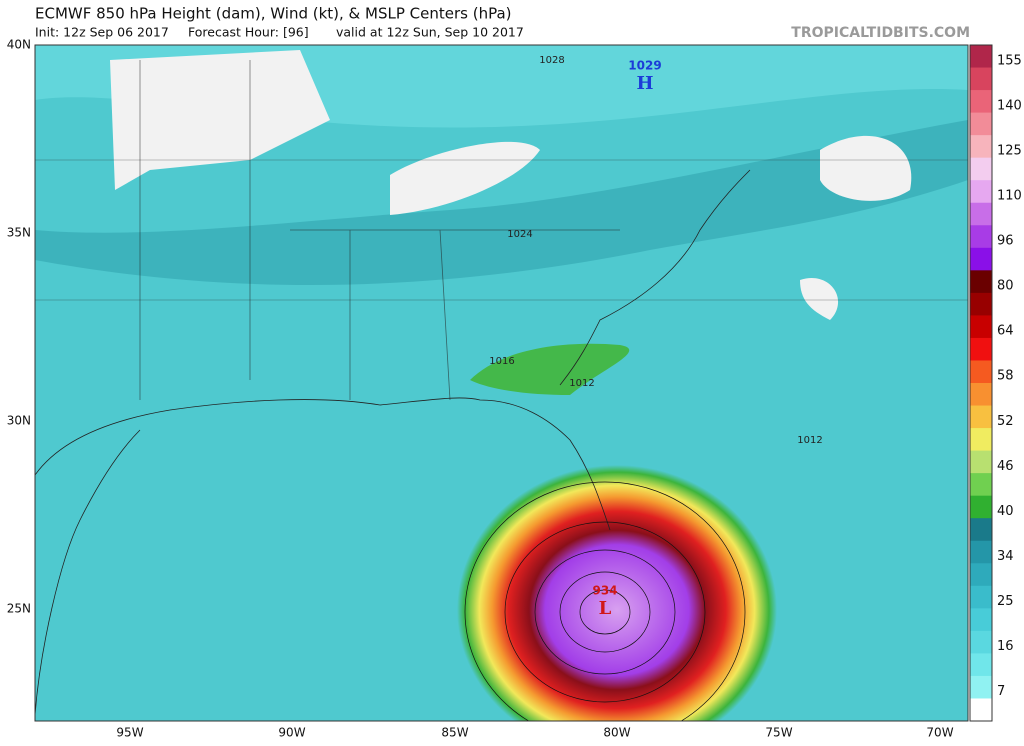 The width and height of the screenshot is (1024, 746). What do you see at coordinates (430, 32) in the screenshot?
I see `subtitle-valid: valid at 12z Sun, Sep 10 2017` at bounding box center [430, 32].